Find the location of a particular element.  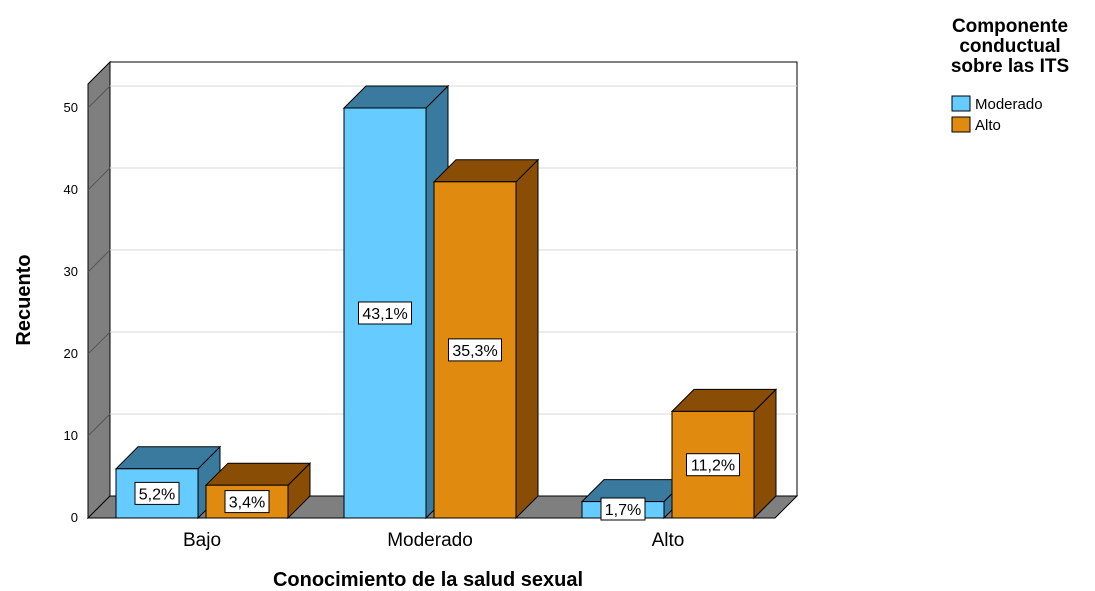

bar-moderado-bajo: 5,2% is located at coordinates (168, 482).